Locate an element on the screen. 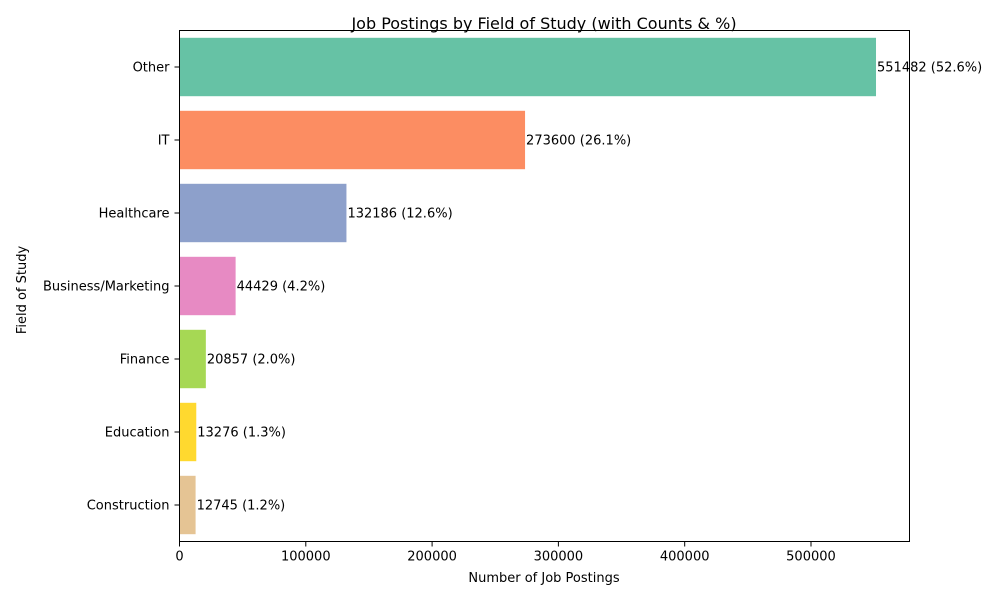 The image size is (1000, 604). y-tick-label-education: Education is located at coordinates (137, 433).